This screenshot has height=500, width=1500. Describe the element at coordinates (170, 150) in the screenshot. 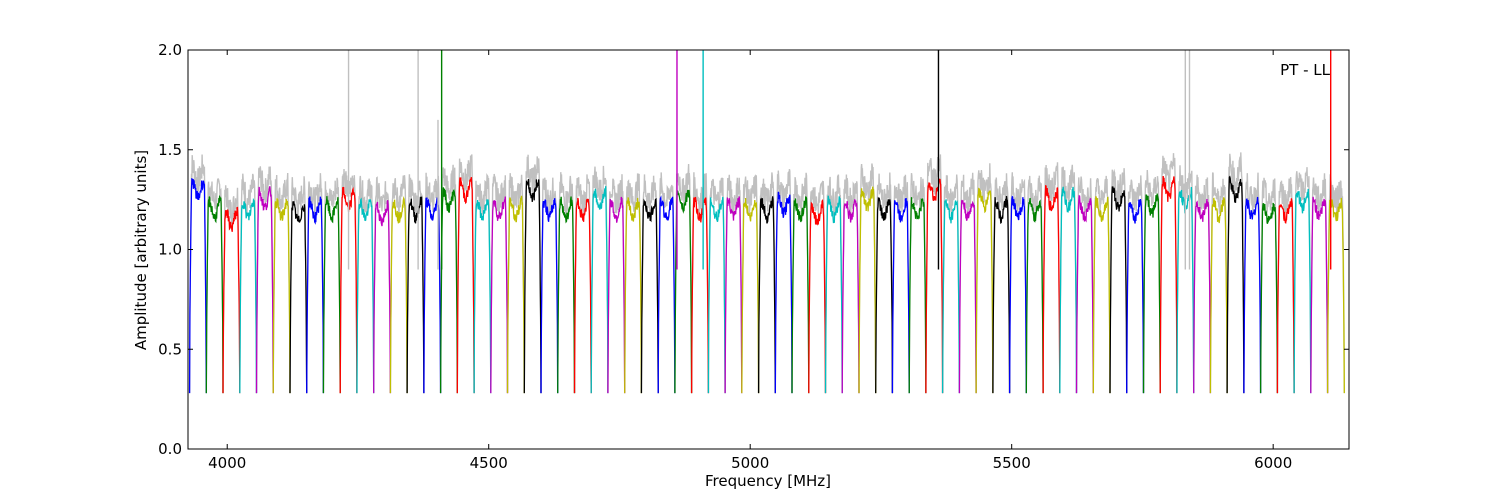

I see `y-tick-label: 1.5` at that location.